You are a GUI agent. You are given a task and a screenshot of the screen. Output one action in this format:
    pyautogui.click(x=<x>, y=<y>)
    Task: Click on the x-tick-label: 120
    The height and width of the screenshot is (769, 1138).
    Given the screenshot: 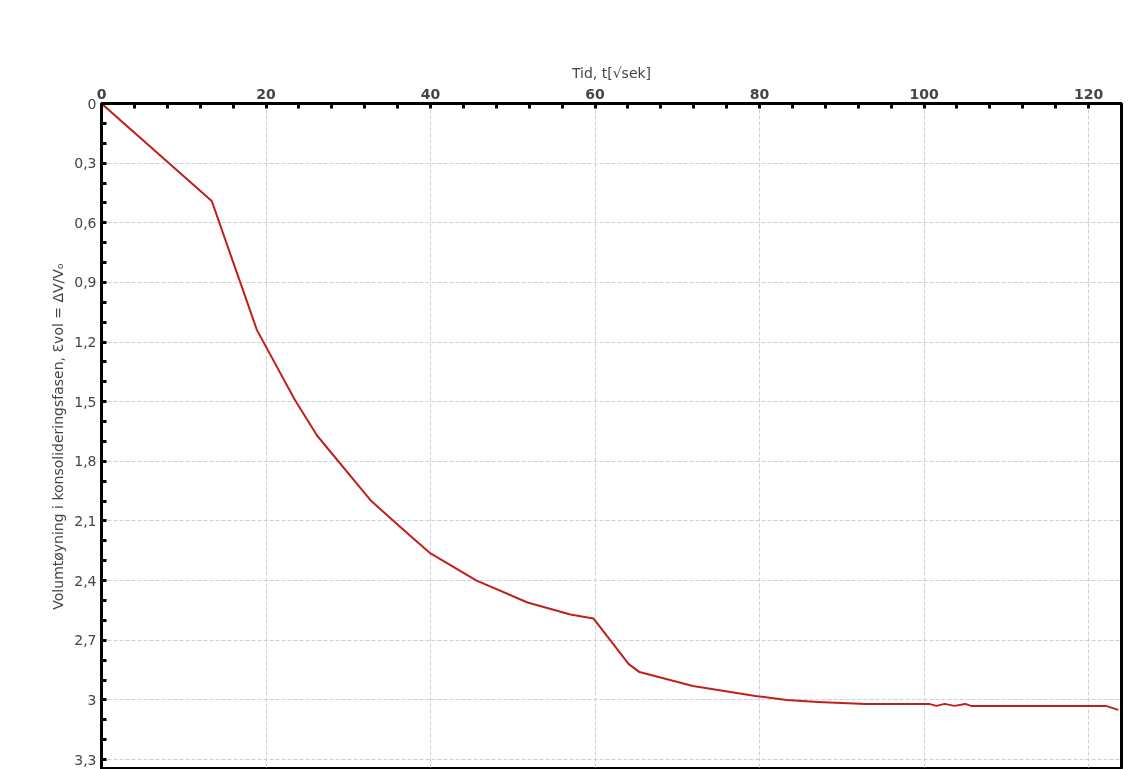 What is the action you would take?
    pyautogui.click(x=1088, y=93)
    